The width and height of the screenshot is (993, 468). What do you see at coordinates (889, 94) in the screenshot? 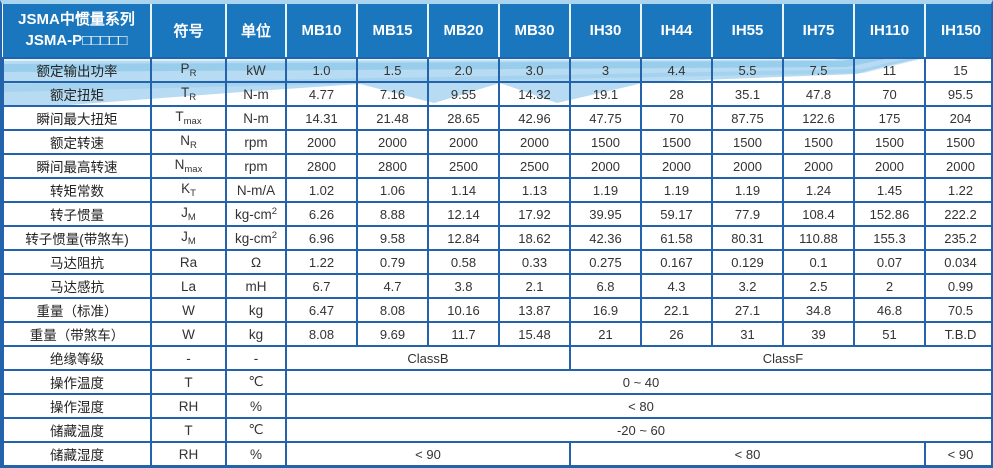
I see `value-cell: 70` at bounding box center [889, 94].